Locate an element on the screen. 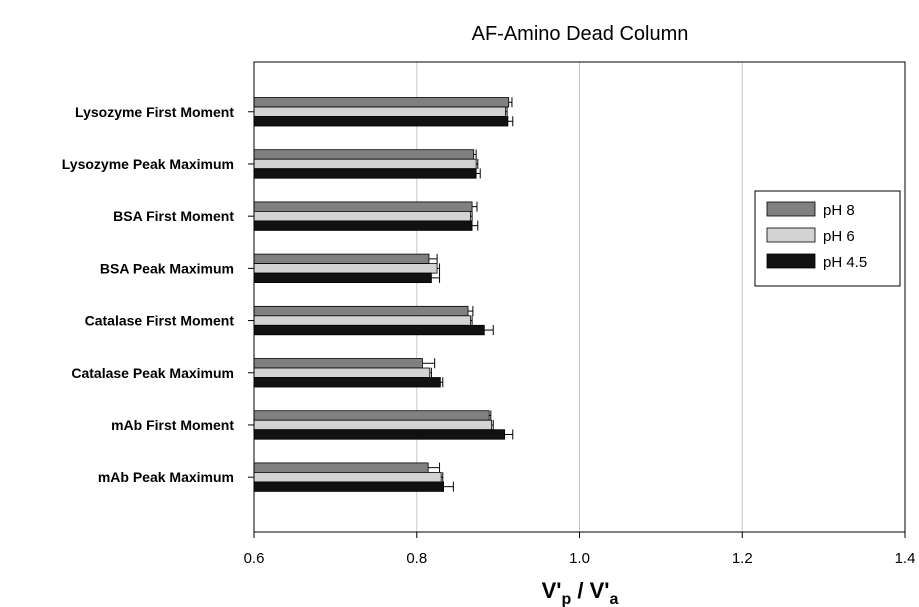  x-tick-label: 1.0 is located at coordinates (579, 558).